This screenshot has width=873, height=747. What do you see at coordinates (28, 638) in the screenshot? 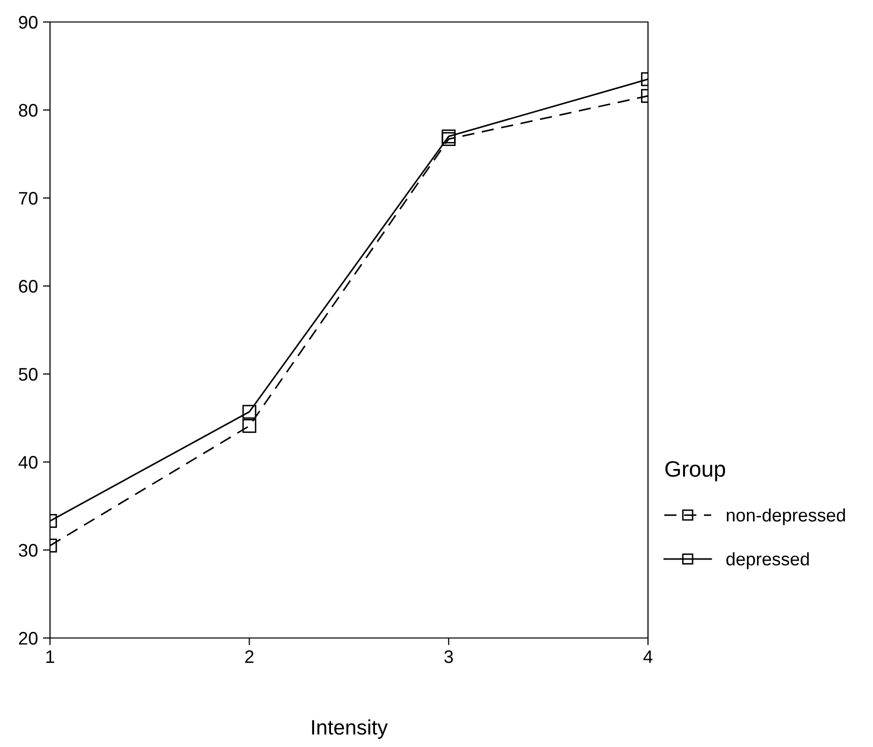
I see `y-tick-label: 20` at bounding box center [28, 638].